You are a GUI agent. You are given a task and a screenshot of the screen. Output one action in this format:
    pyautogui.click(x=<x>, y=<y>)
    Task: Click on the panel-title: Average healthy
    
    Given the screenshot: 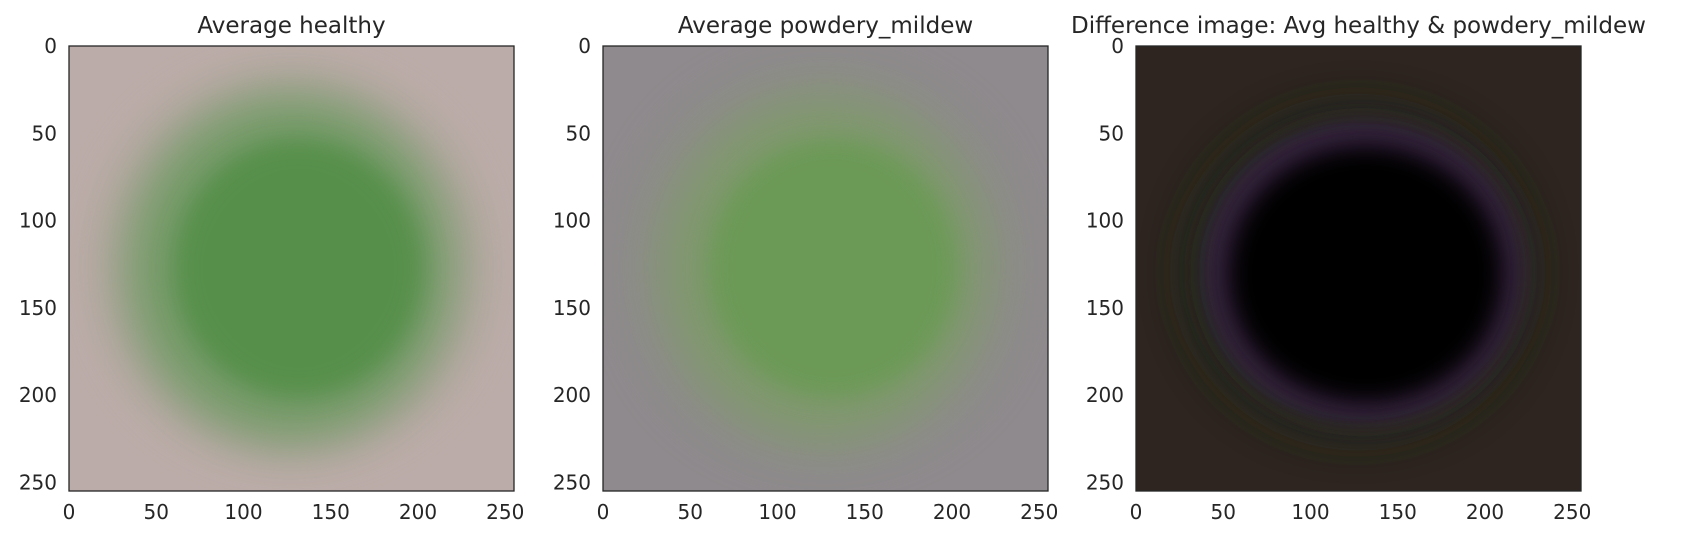 What is the action you would take?
    pyautogui.click(x=291, y=26)
    